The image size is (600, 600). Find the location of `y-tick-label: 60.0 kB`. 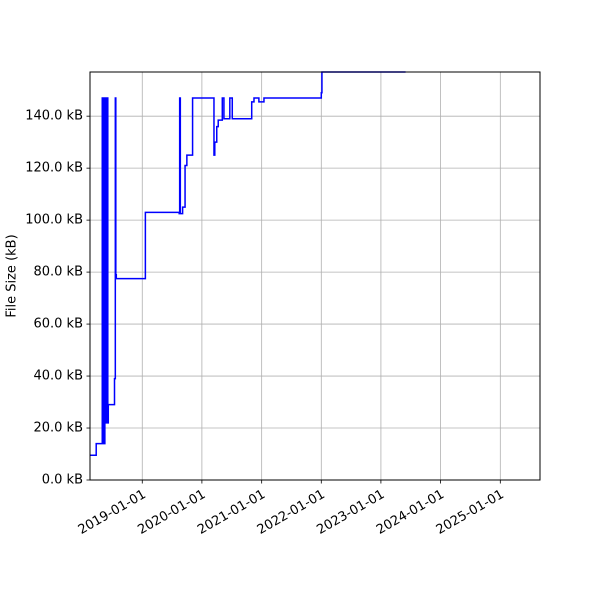

y-tick-label: 60.0 kB is located at coordinates (58, 324).